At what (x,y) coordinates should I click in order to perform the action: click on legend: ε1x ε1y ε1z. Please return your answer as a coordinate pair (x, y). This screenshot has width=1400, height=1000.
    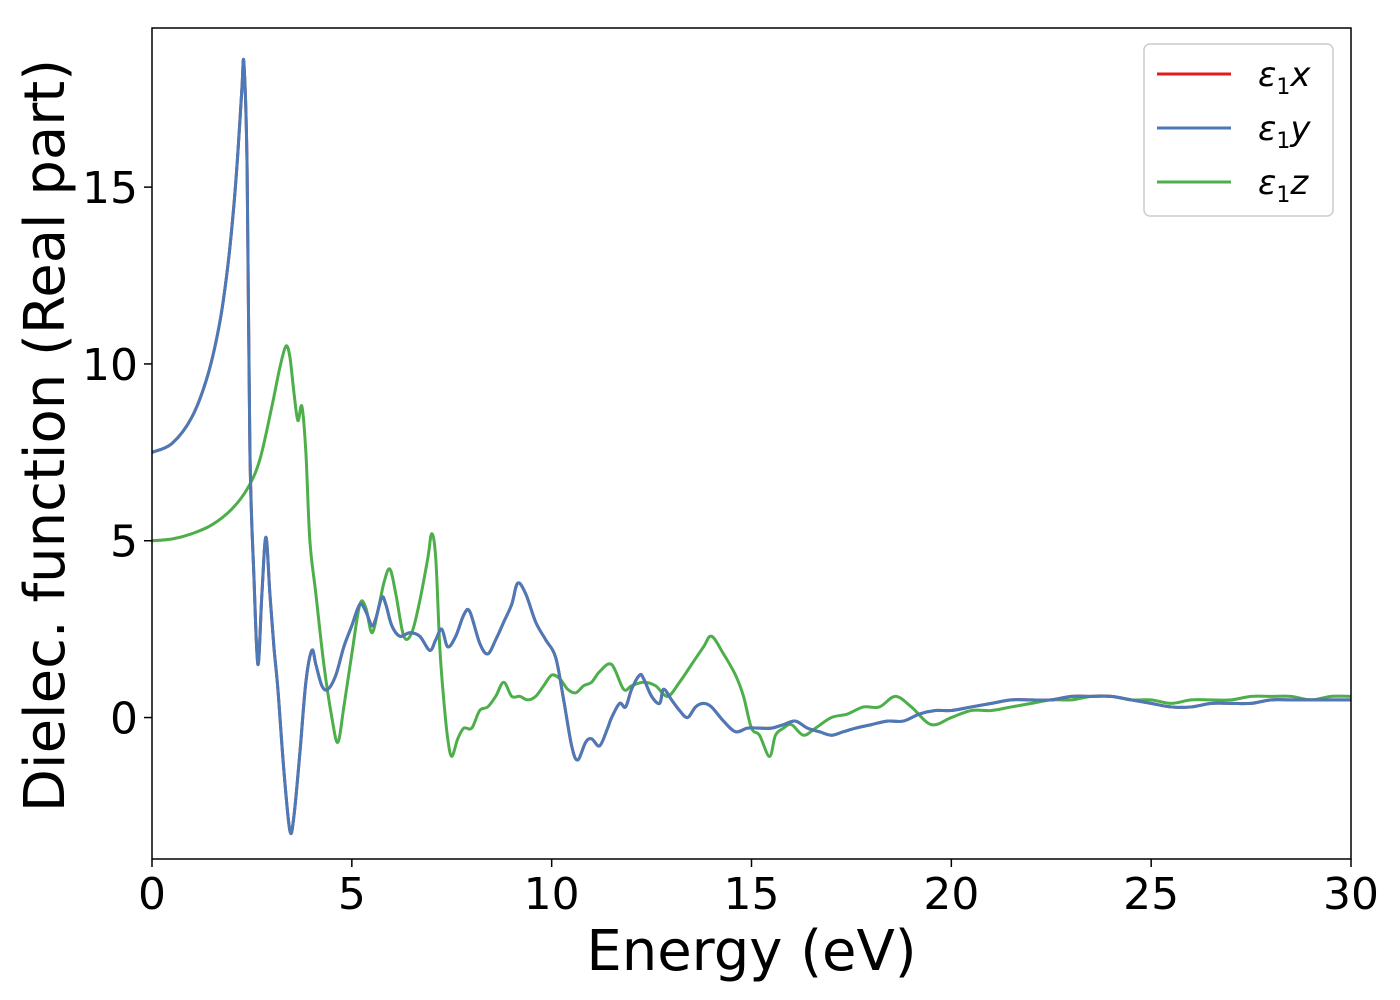
    Looking at the image, I should click on (1238, 130).